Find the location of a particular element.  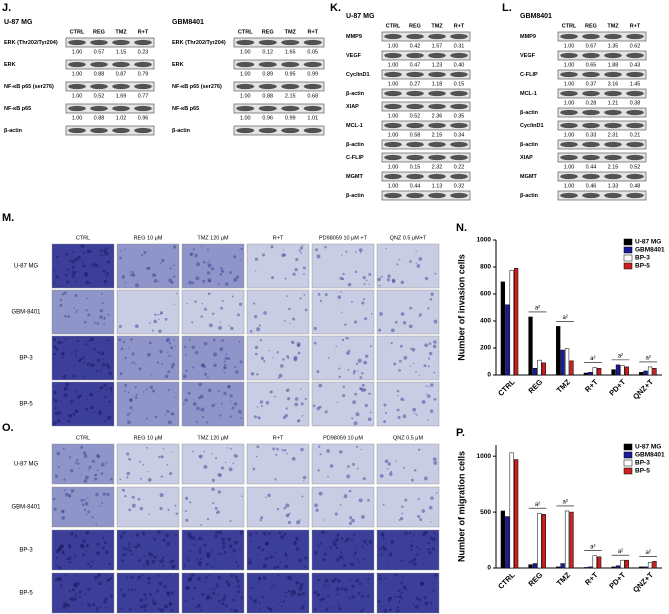

y-tick-label: 1000 is located at coordinates (484, 456).